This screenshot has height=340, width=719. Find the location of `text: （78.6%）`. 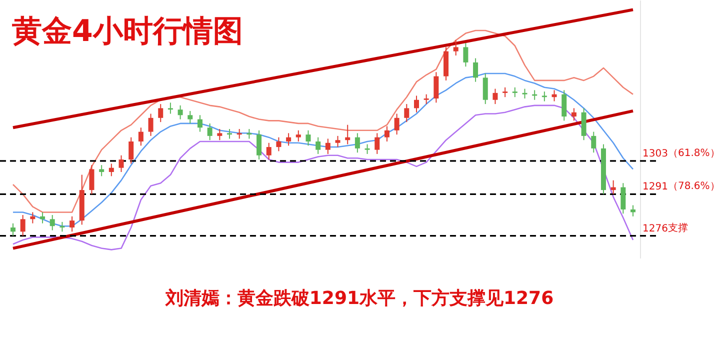

text: （78.6%） is located at coordinates (693, 186).